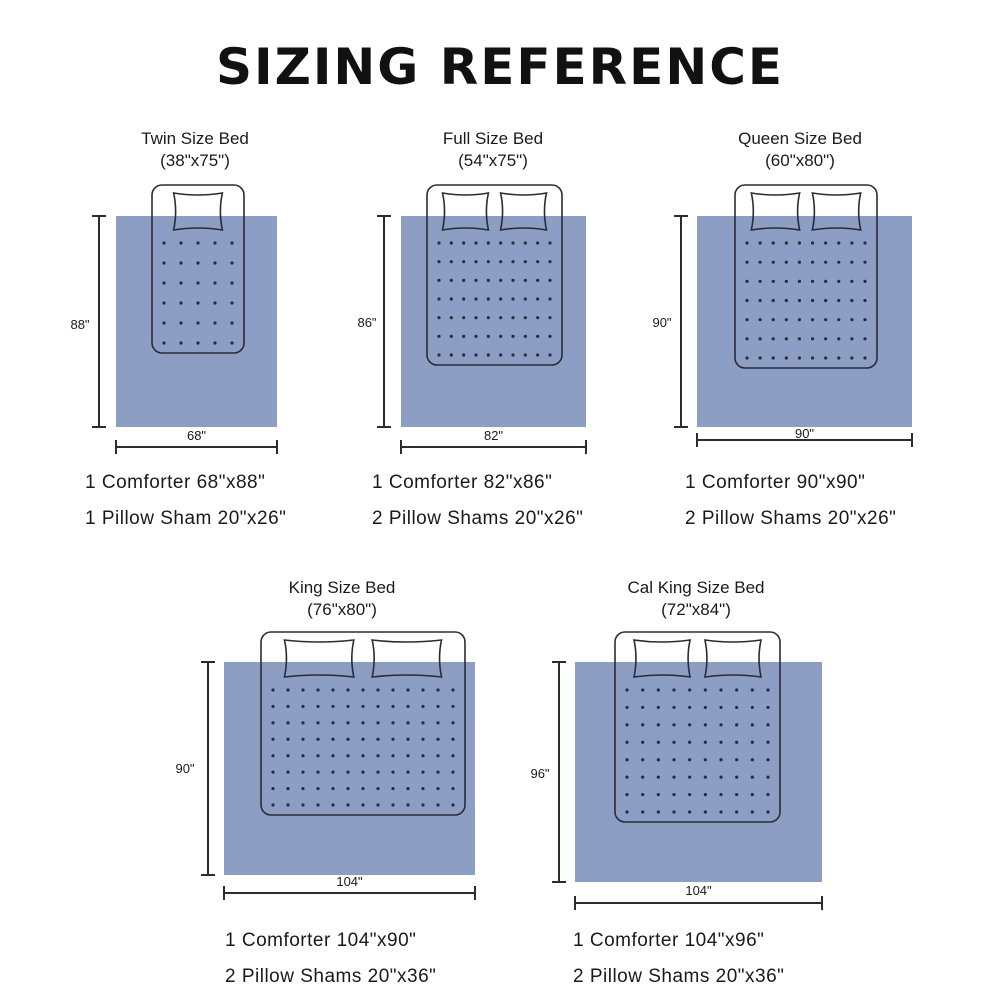 The width and height of the screenshot is (1000, 1000). I want to click on bed-title: Cal King Size Bed, so click(696, 587).